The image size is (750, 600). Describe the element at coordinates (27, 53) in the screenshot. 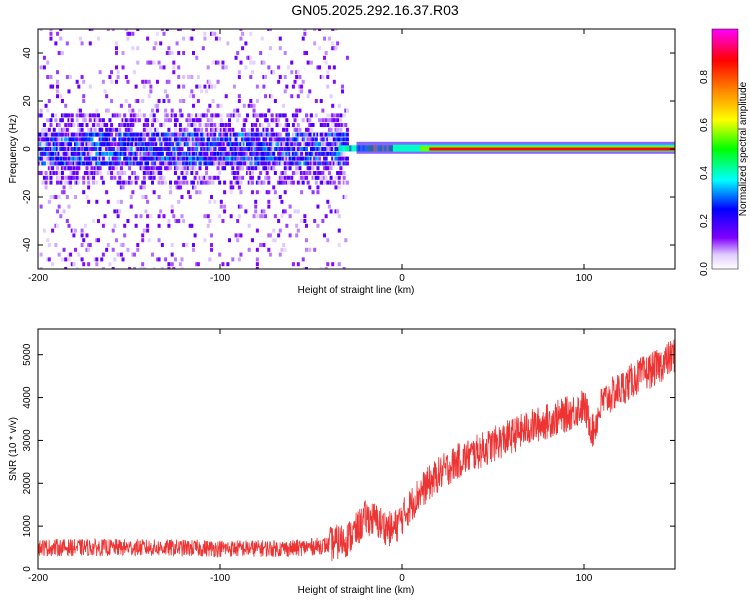

I see `y-tick-label: 40` at that location.